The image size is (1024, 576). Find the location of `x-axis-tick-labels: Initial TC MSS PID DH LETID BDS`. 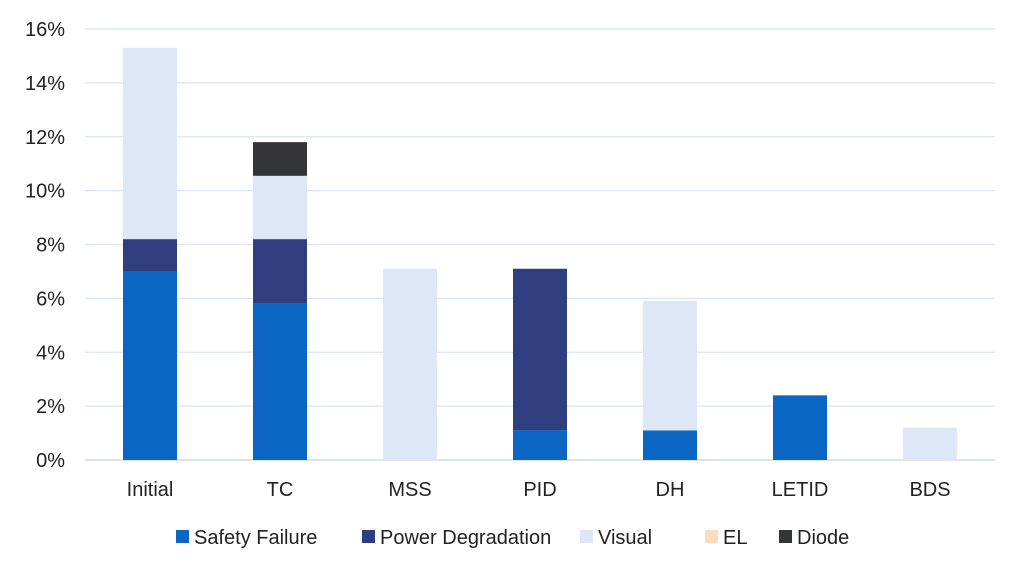

x-axis-tick-labels: Initial TC MSS PID DH LETID BDS is located at coordinates (539, 490).